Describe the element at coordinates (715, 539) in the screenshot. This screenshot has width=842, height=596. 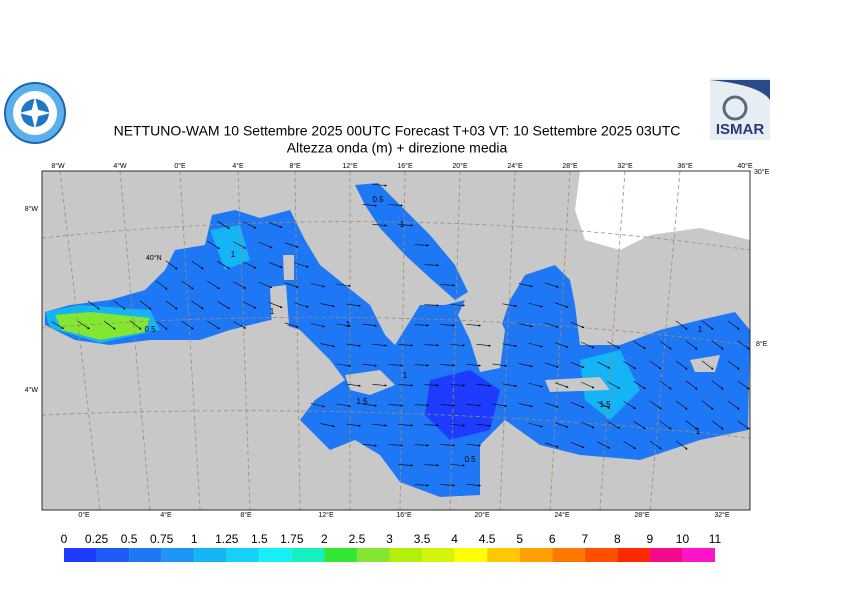
I see `colorbar-label: 11` at that location.